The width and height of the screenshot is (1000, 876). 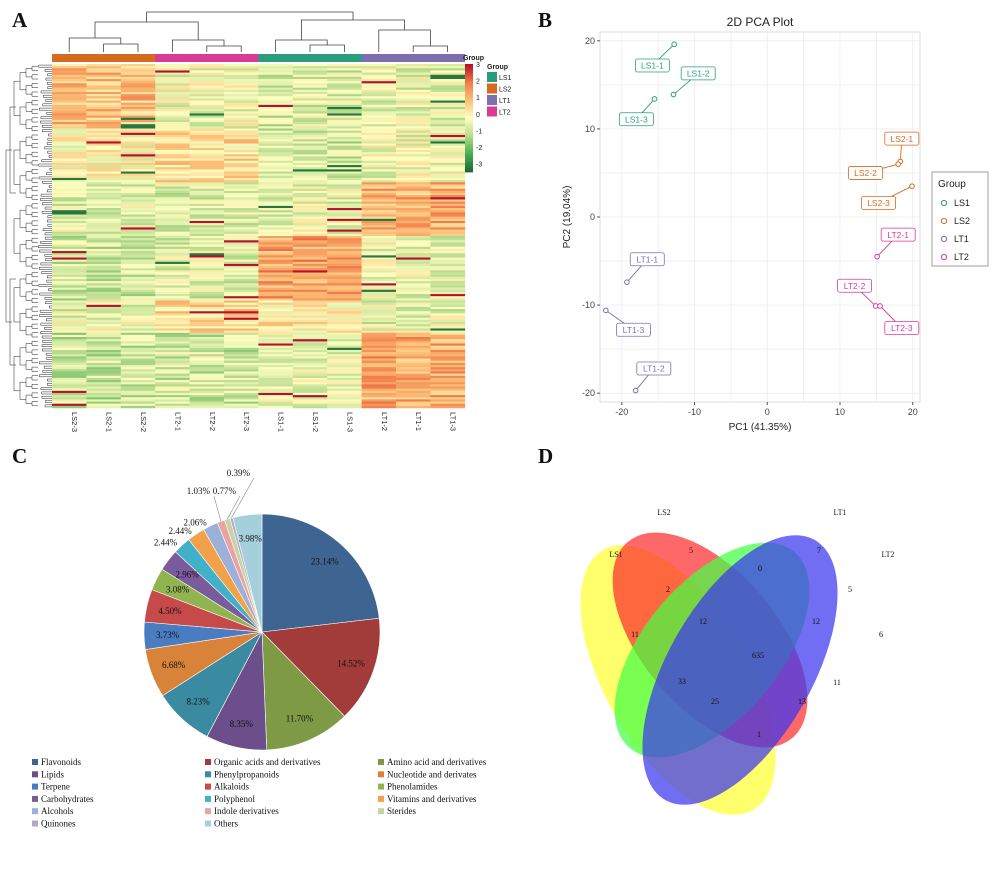 I want to click on pie-slice, so click(x=321, y=667).